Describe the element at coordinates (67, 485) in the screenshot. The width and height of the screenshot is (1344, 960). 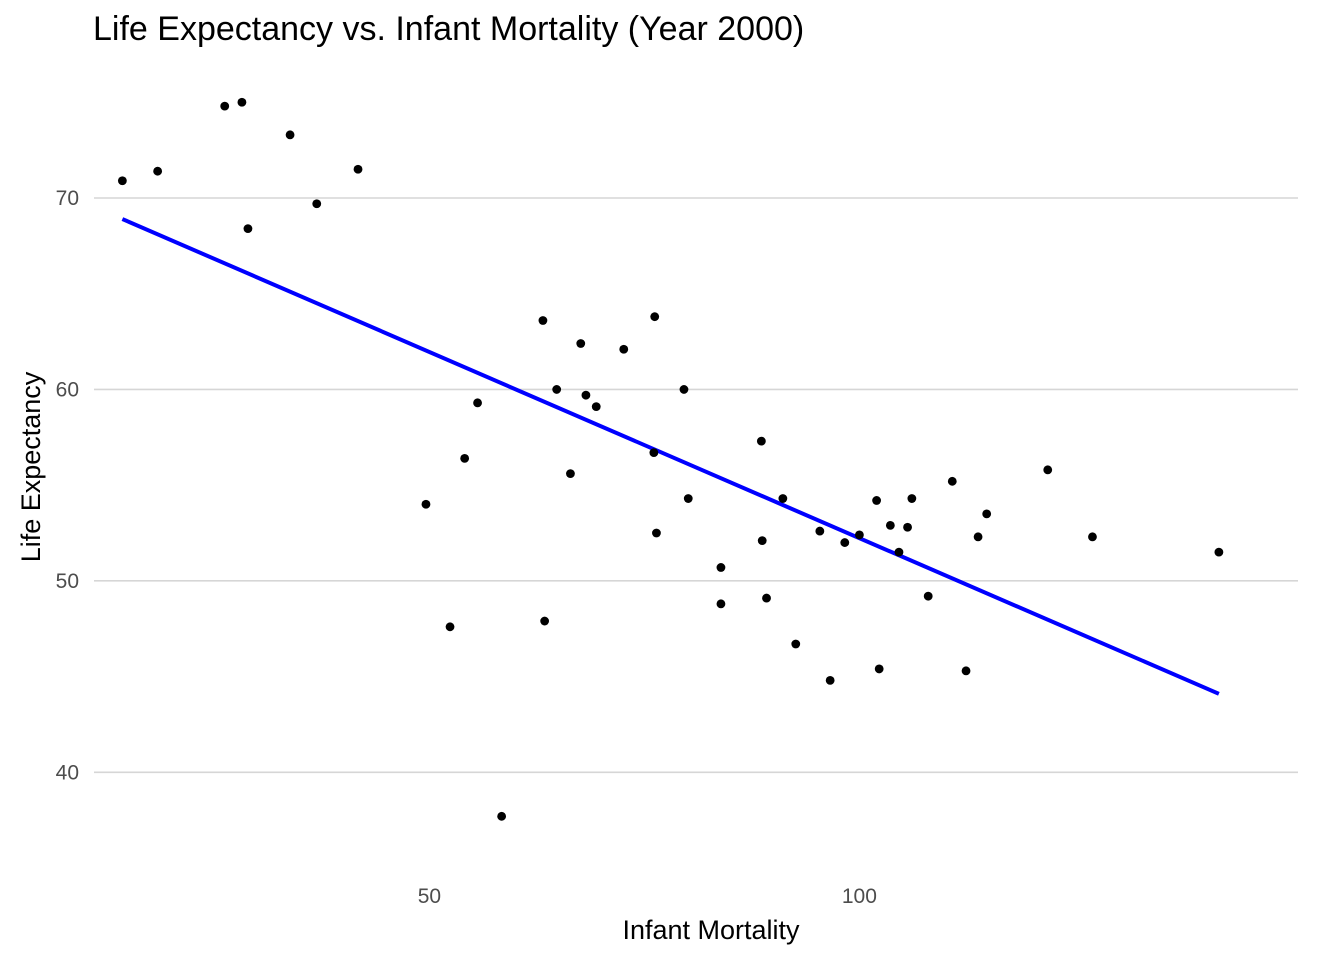
I see `y-axis-ticks: 40 50 60 70` at that location.